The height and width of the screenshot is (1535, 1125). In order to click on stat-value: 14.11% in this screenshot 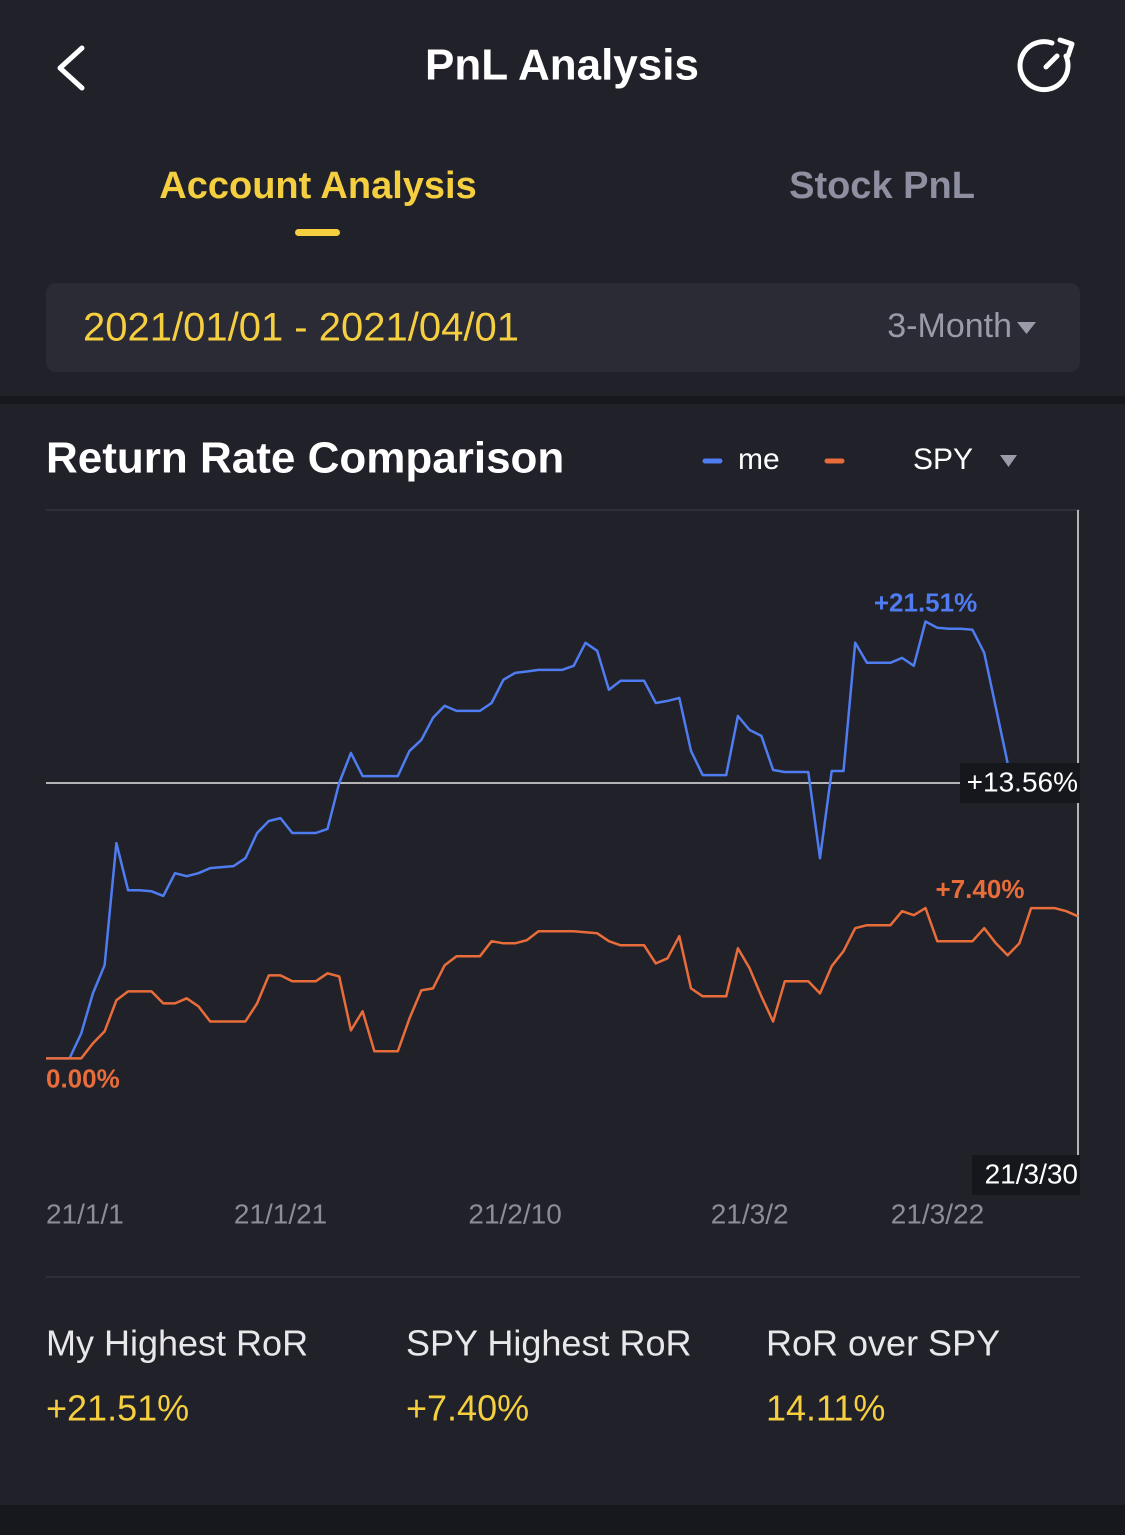, I will do `click(825, 1408)`.